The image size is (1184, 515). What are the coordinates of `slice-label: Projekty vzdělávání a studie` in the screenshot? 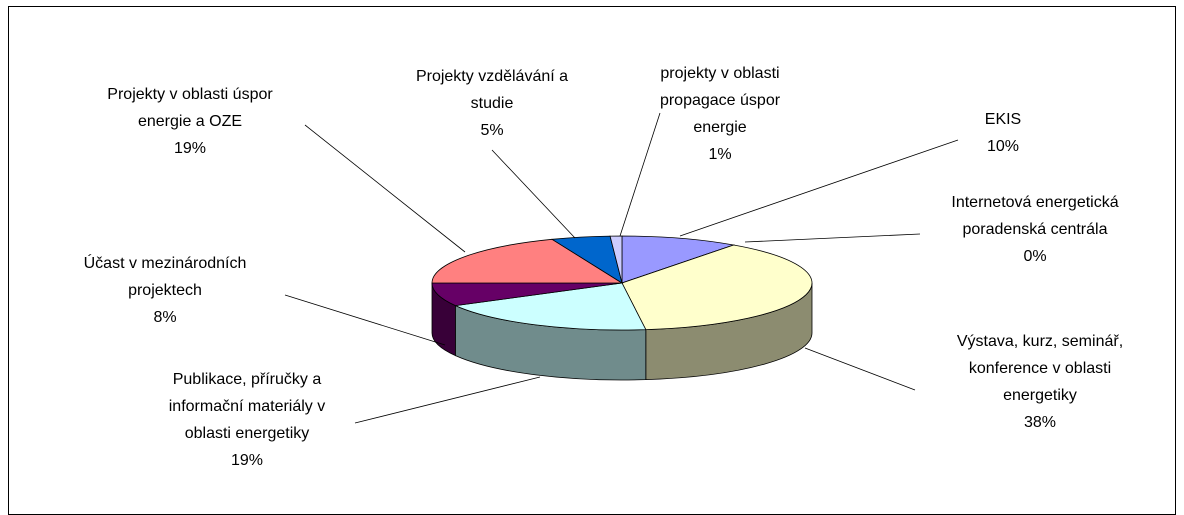 It's located at (492, 90).